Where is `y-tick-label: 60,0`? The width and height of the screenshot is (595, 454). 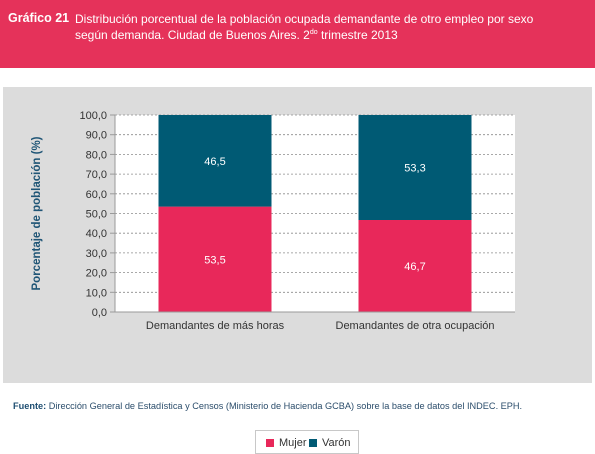
y-tick-label: 60,0 is located at coordinates (96, 195).